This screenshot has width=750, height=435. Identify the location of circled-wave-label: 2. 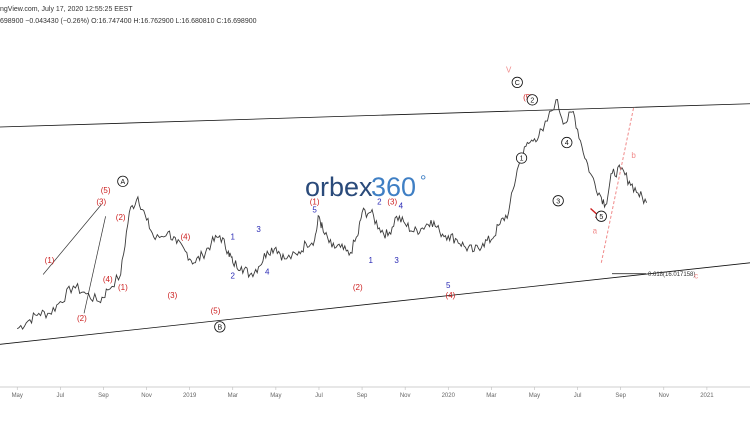
(532, 100).